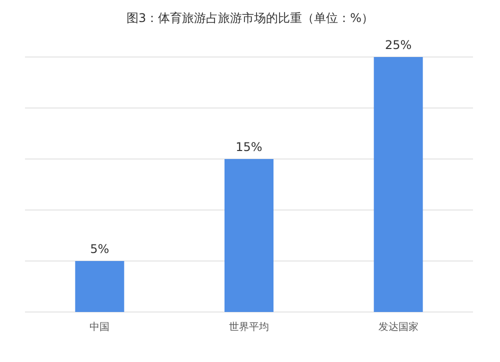  I want to click on data-label: 15%, so click(249, 147).